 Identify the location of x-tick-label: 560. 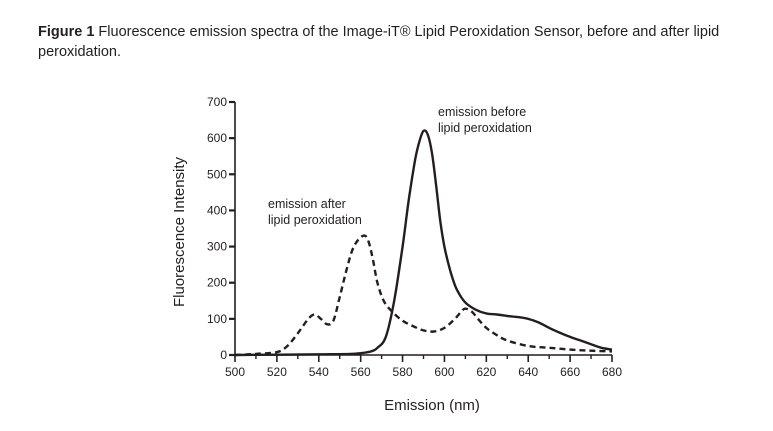
(361, 372).